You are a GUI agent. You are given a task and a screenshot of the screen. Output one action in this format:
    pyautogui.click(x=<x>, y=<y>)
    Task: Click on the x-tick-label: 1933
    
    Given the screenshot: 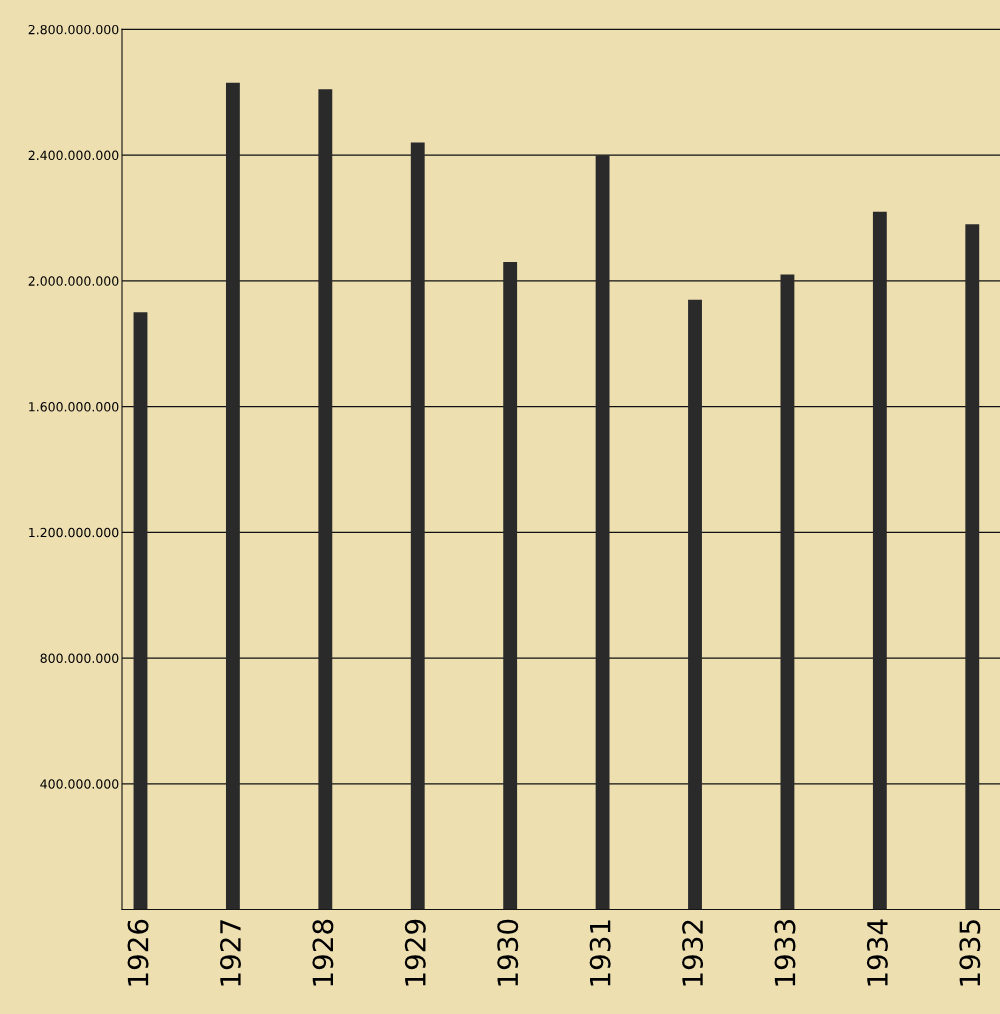 What is the action you would take?
    pyautogui.click(x=785, y=953)
    